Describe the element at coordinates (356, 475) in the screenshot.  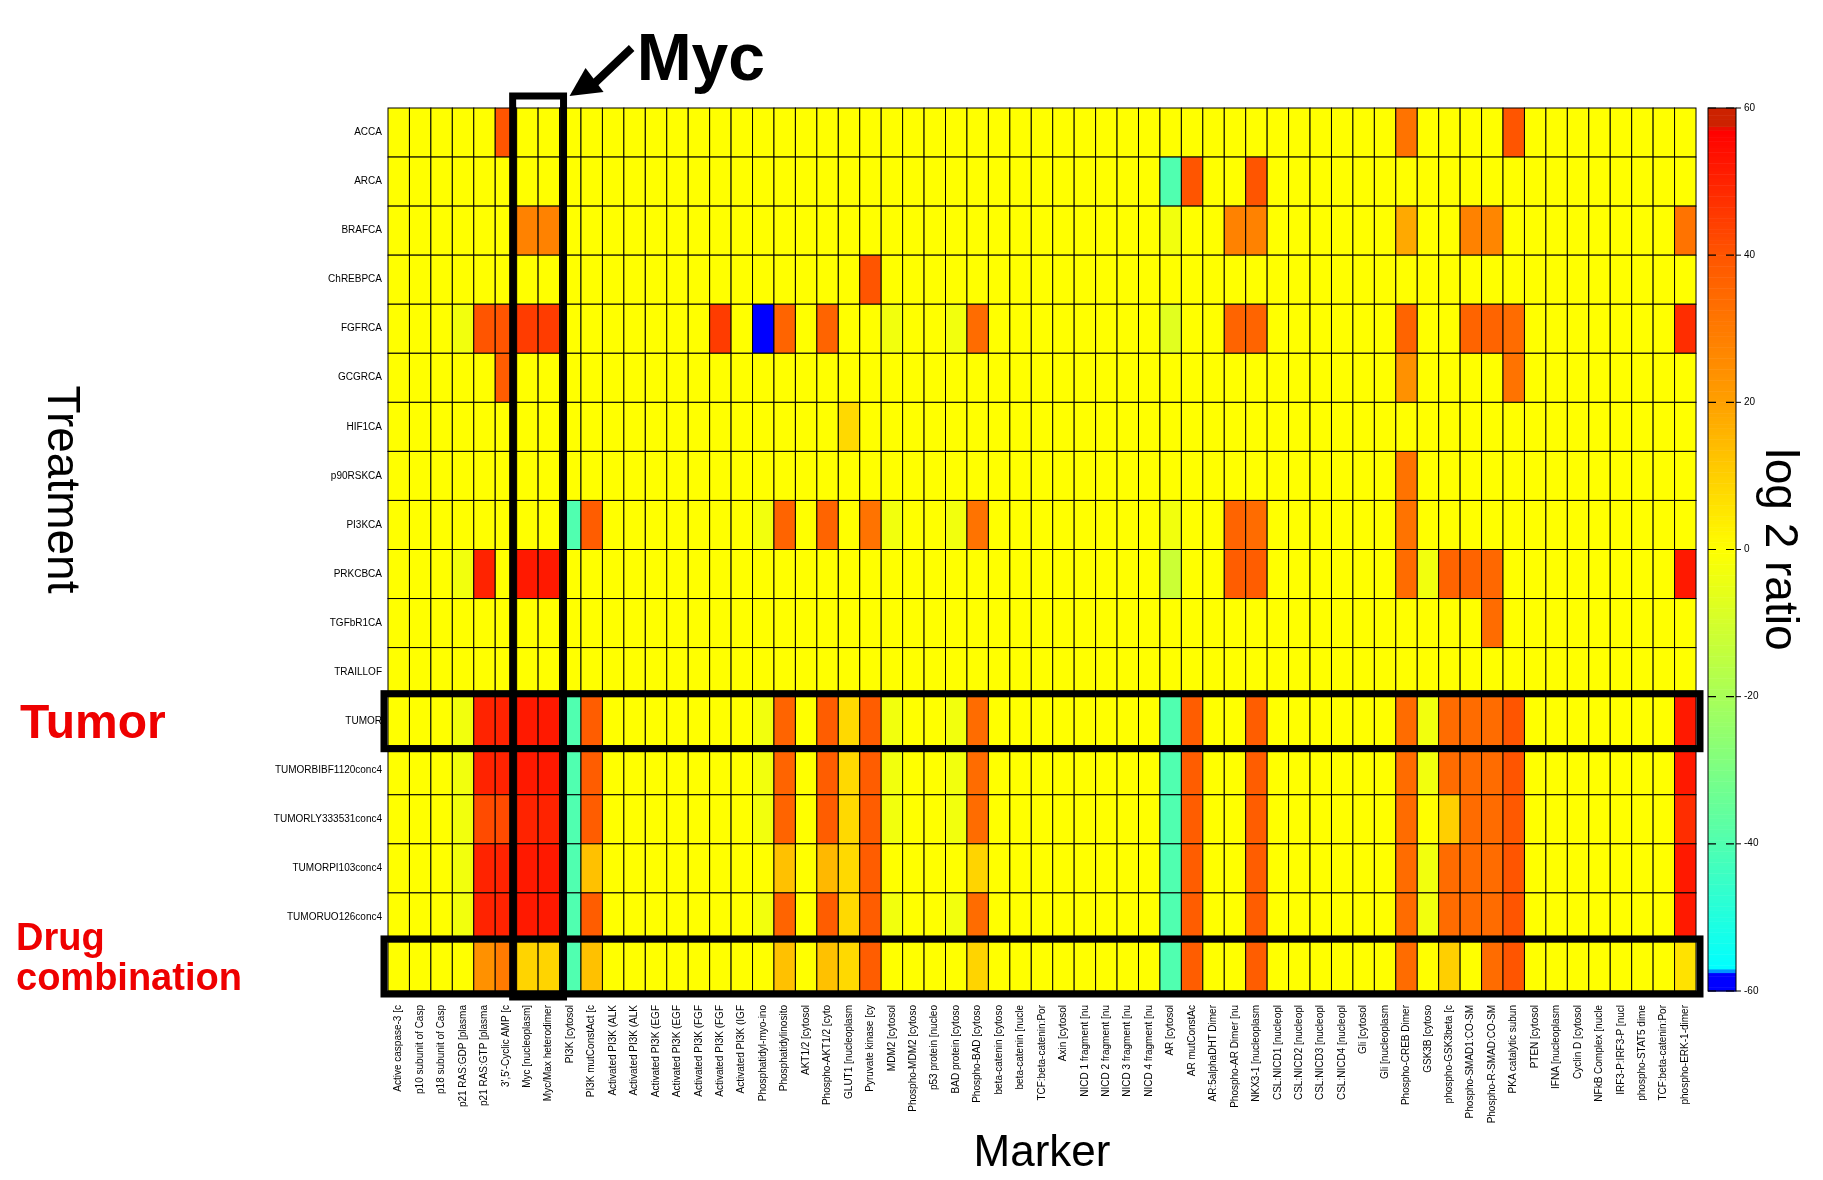
I see `y-tick-label: p90RSKCA` at that location.